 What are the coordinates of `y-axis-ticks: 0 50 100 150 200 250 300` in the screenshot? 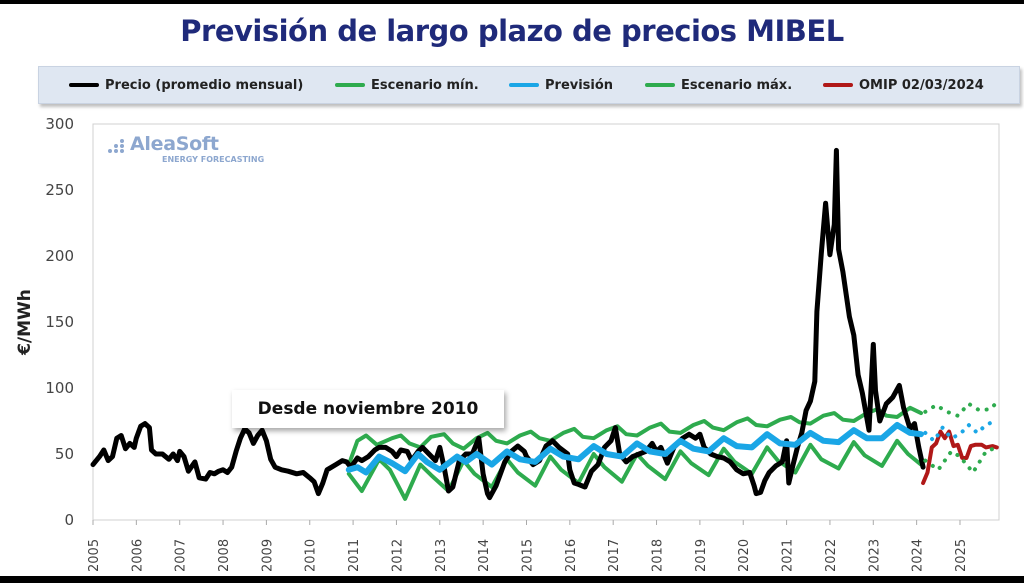 It's located at (59, 322).